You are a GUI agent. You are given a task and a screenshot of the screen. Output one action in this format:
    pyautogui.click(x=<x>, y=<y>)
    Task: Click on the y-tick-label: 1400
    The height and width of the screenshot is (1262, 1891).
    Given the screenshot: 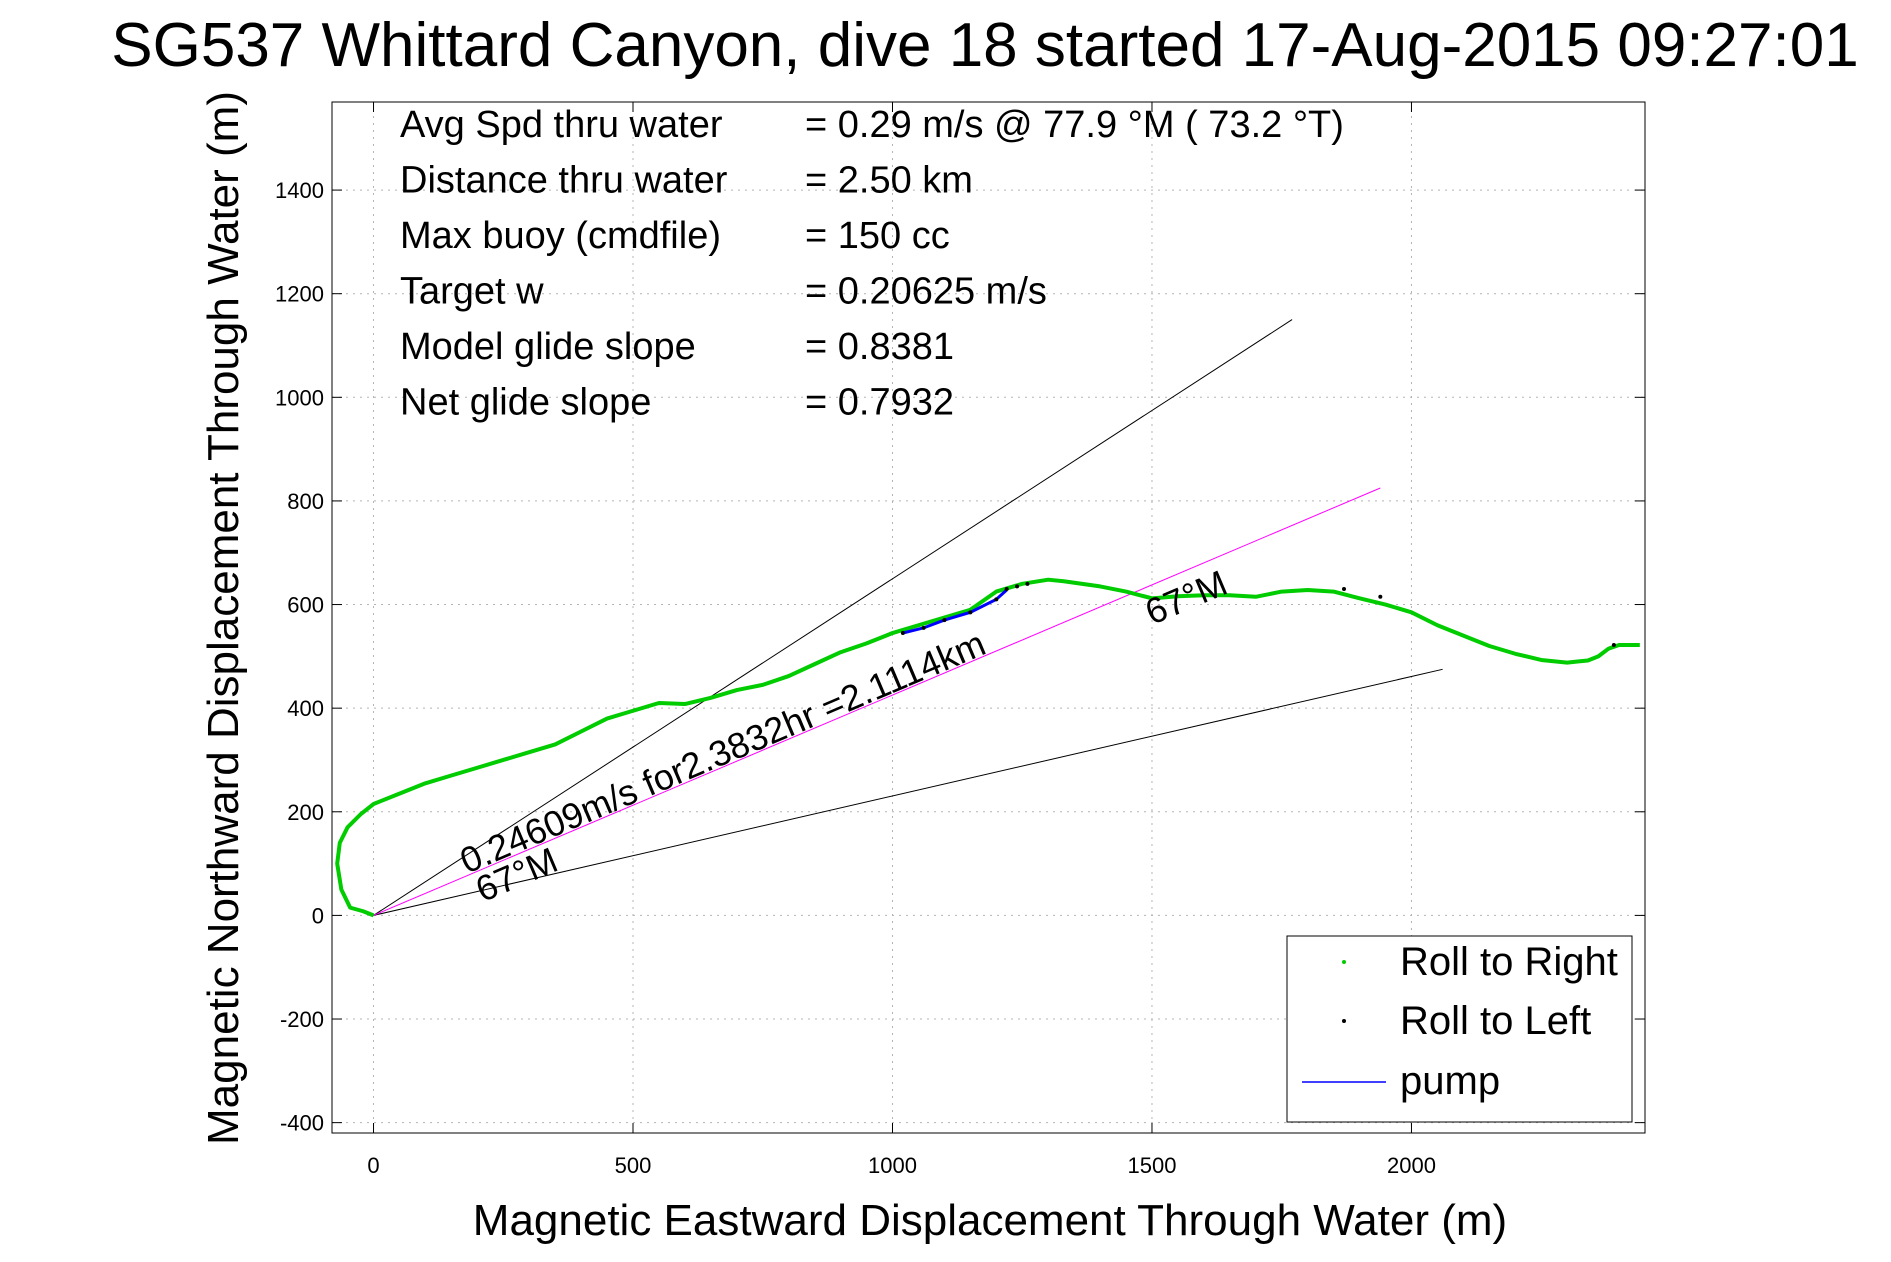 What is the action you would take?
    pyautogui.click(x=299, y=190)
    